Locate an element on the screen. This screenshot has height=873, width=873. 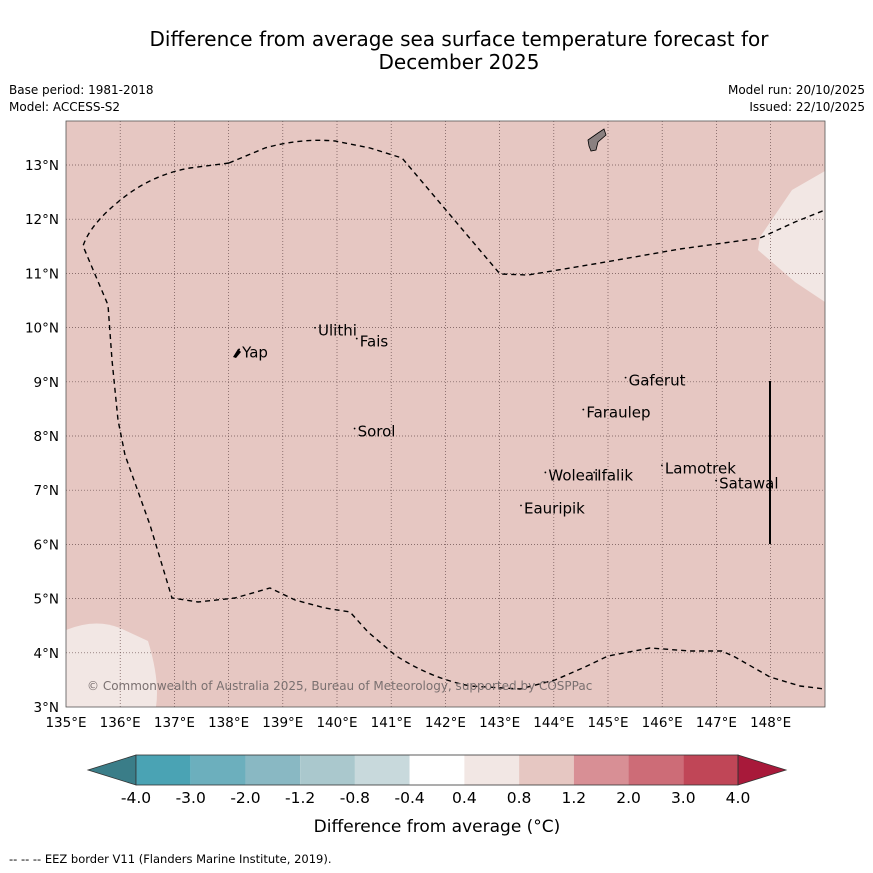
colorbar-tick-label: 4.0 is located at coordinates (738, 798).